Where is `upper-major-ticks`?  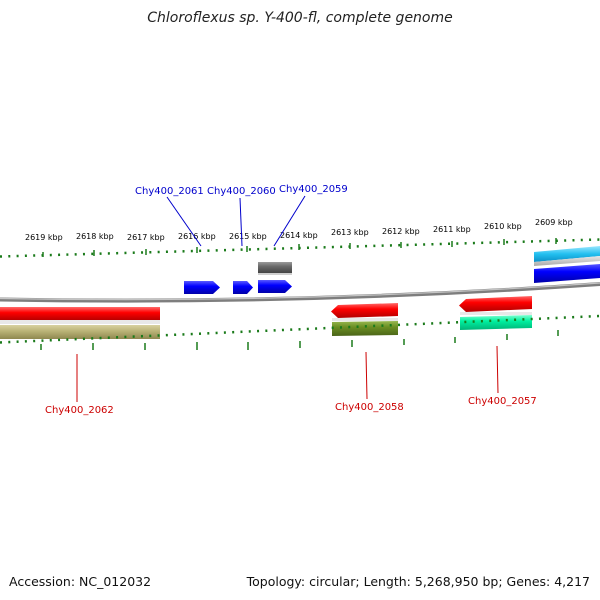 upper-major-ticks is located at coordinates (299, 247).